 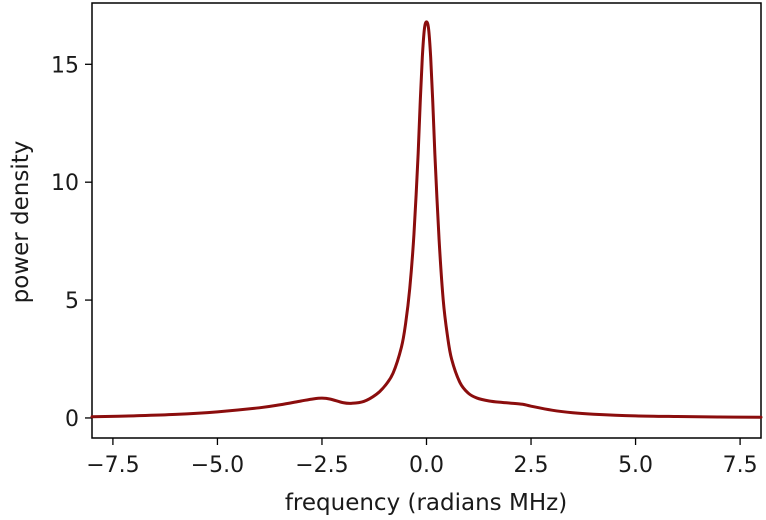 What do you see at coordinates (635, 465) in the screenshot?
I see `x-tick-label: 5.0` at bounding box center [635, 465].